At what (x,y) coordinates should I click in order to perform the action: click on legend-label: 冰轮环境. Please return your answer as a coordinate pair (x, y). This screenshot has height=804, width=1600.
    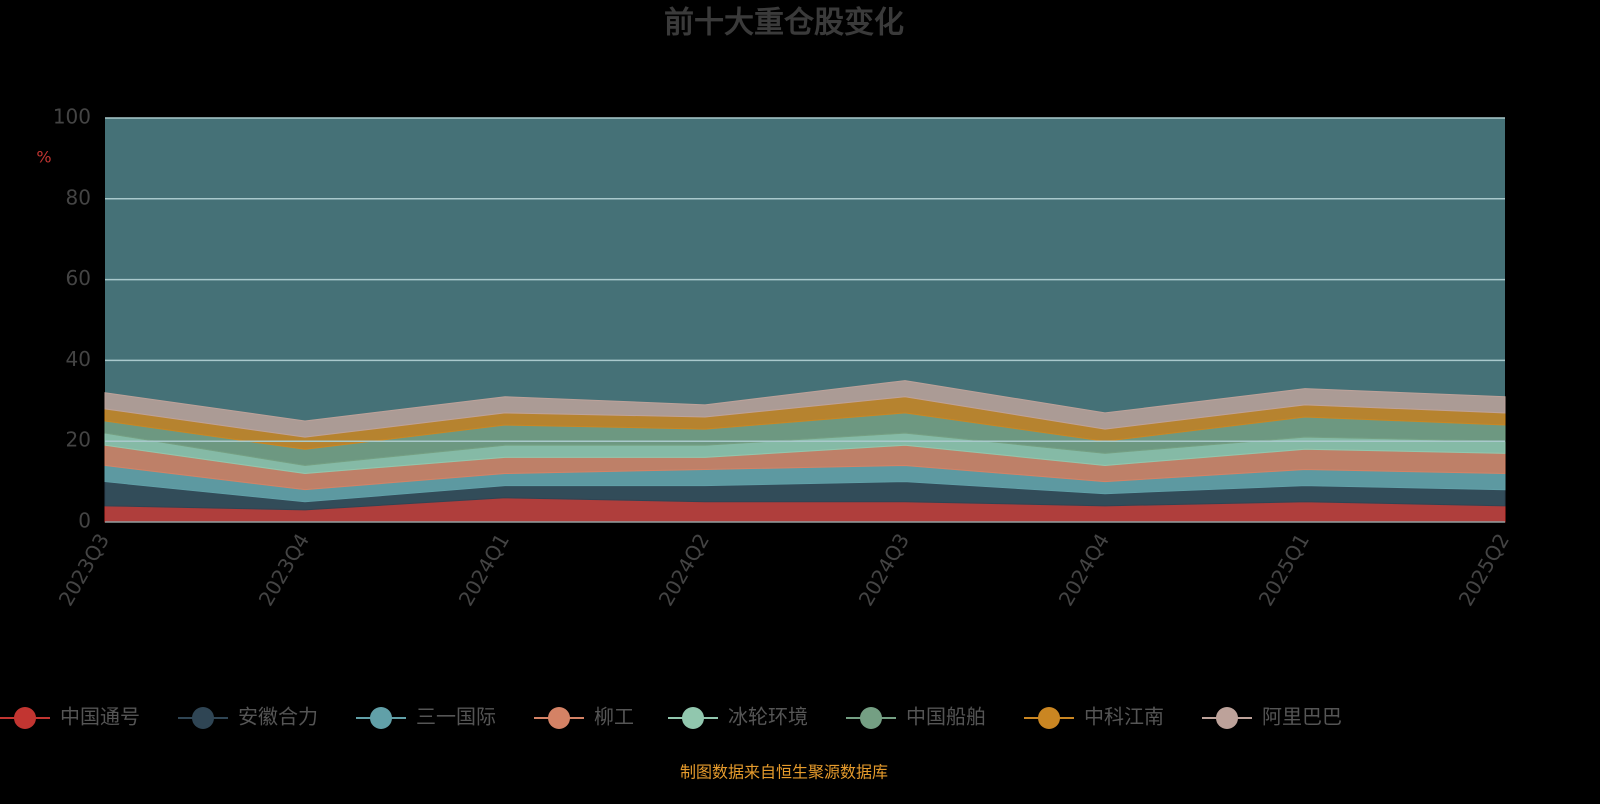
    Looking at the image, I should click on (768, 717).